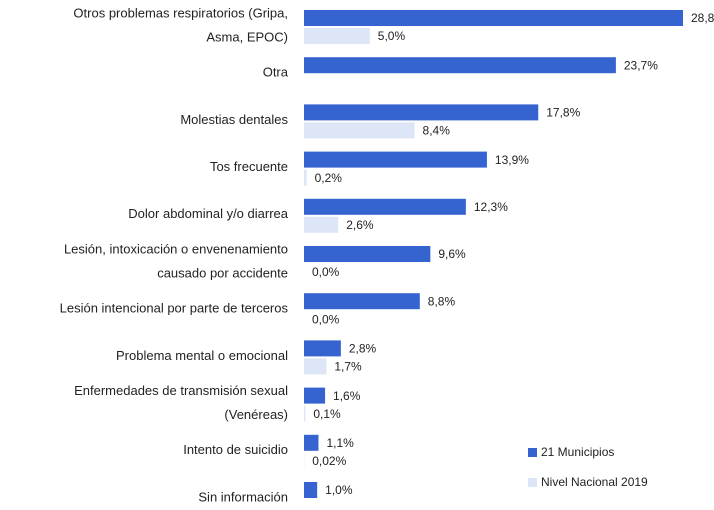  Describe the element at coordinates (347, 396) in the screenshot. I see `value-label: 1,6%` at that location.